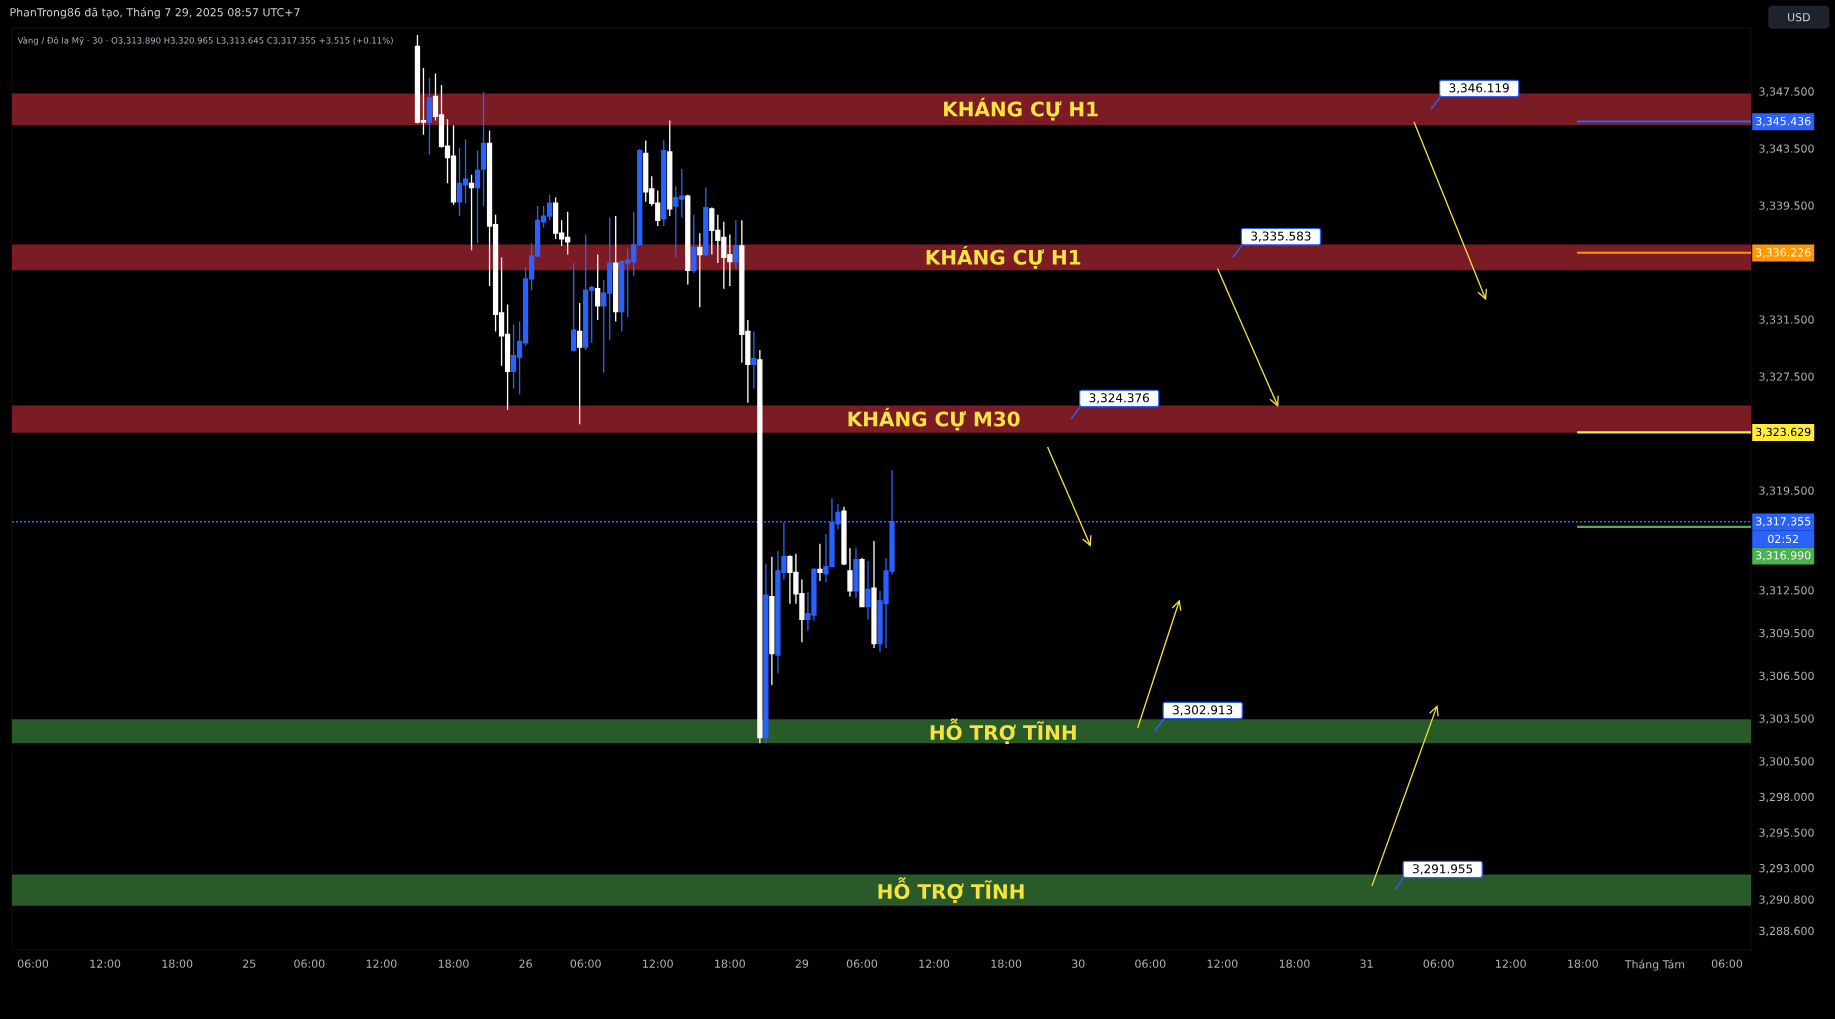 This screenshot has width=1835, height=1019. What do you see at coordinates (1786, 869) in the screenshot?
I see `y-tick-label: 3,293.000` at bounding box center [1786, 869].